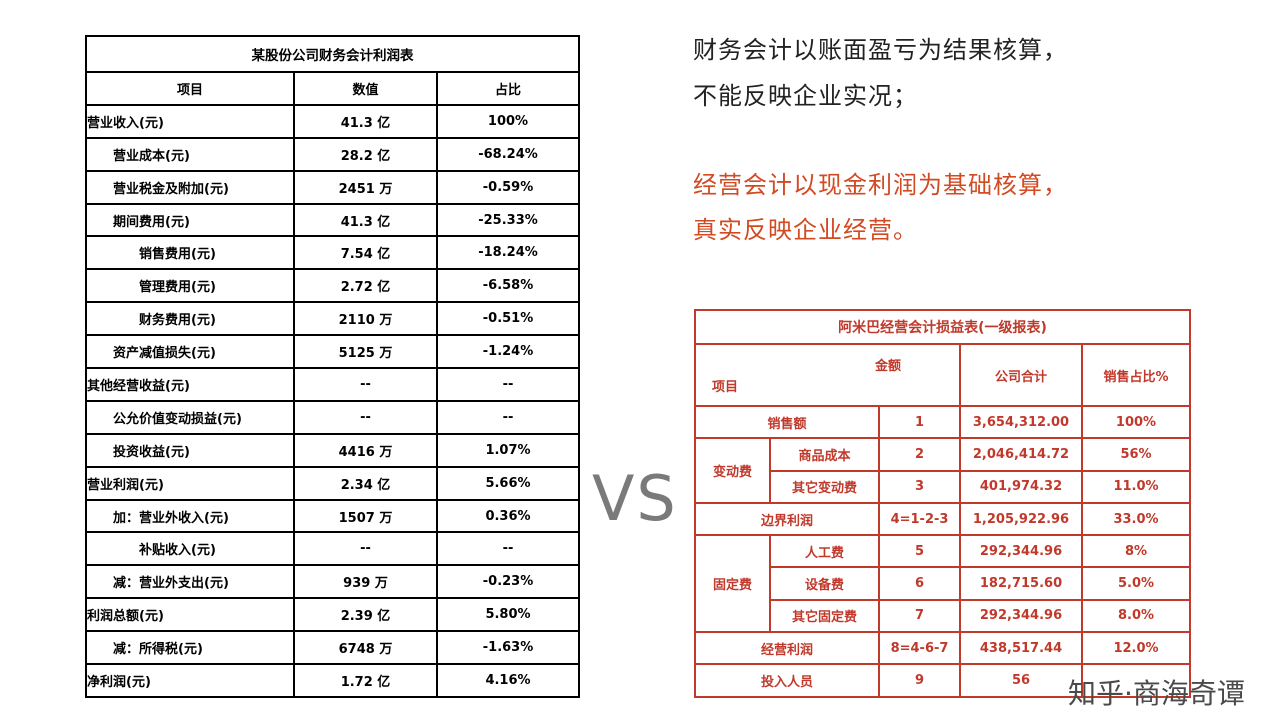 The width and height of the screenshot is (1280, 720). I want to click on row-ratio: 11.0%, so click(1136, 486).